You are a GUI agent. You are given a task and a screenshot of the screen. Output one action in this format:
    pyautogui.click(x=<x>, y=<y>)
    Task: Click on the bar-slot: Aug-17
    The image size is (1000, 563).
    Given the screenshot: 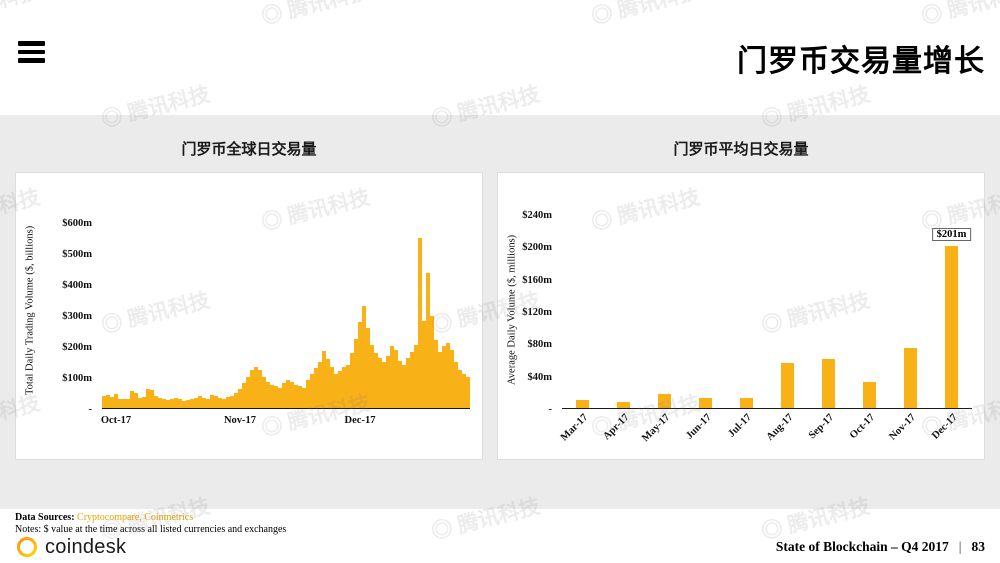 What is the action you would take?
    pyautogui.click(x=786, y=327)
    